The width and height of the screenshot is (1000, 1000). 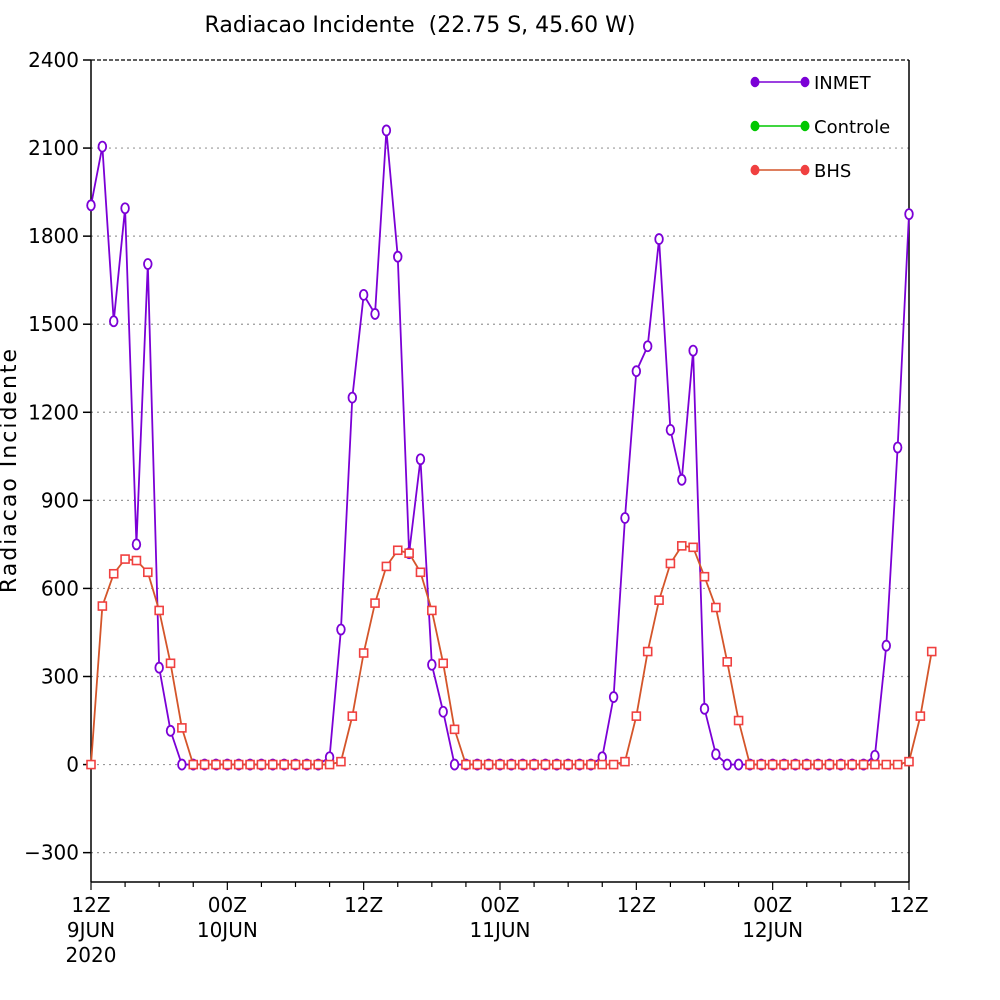 I want to click on y-tick-label: 1500, so click(x=53, y=324).